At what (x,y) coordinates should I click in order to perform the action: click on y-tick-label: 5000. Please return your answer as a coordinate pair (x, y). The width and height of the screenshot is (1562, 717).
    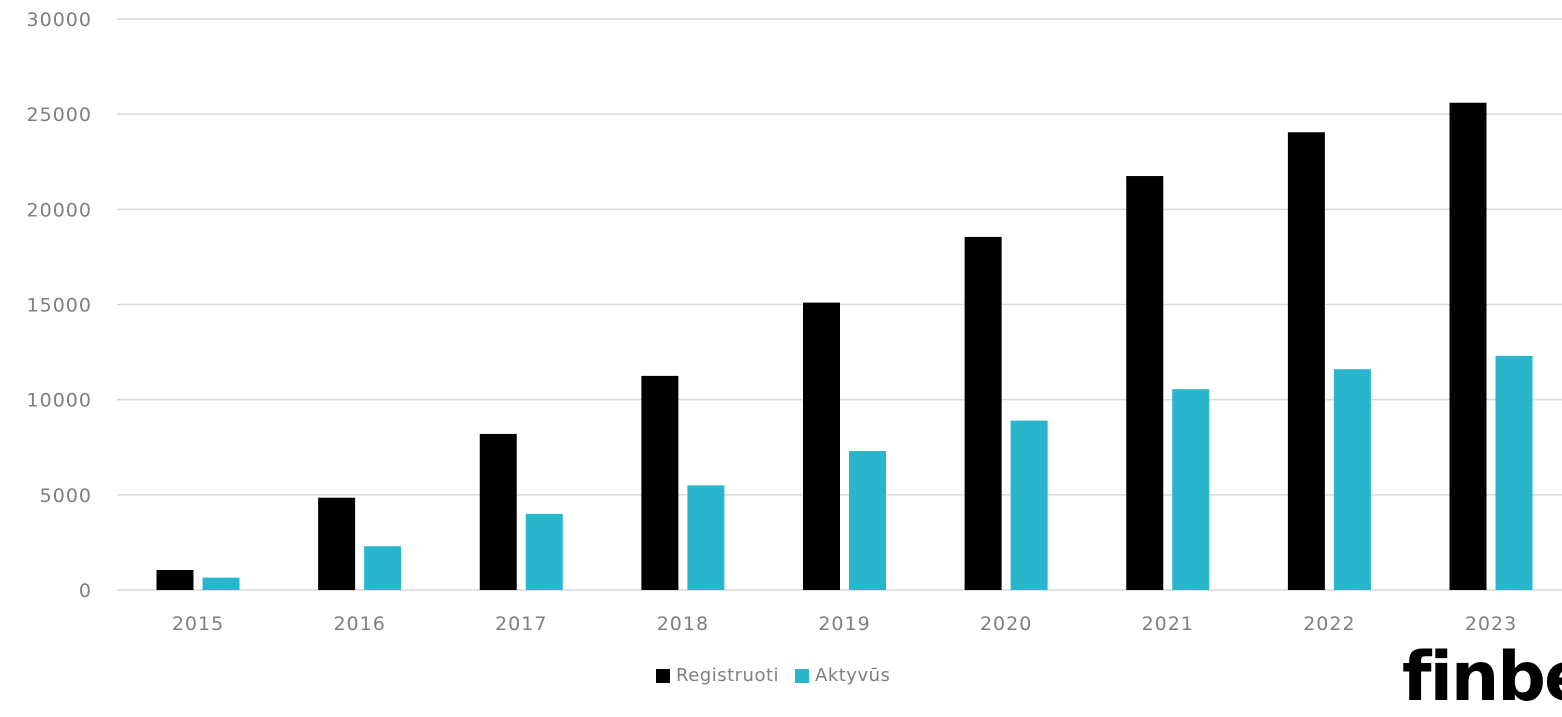
    Looking at the image, I should click on (66, 496).